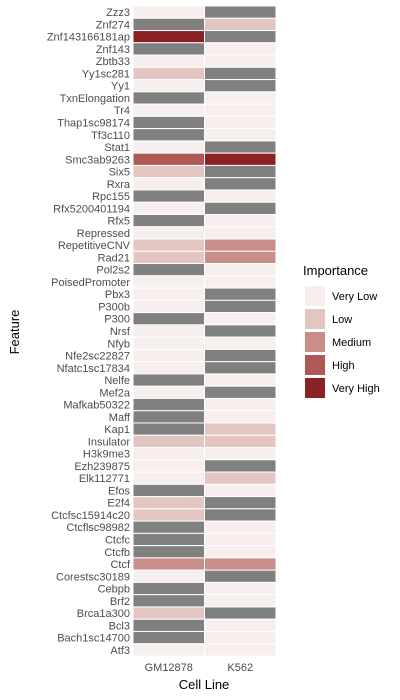 Image resolution: width=400 pixels, height=700 pixels. I want to click on y-tick-label: Zbtb33, so click(113, 62).